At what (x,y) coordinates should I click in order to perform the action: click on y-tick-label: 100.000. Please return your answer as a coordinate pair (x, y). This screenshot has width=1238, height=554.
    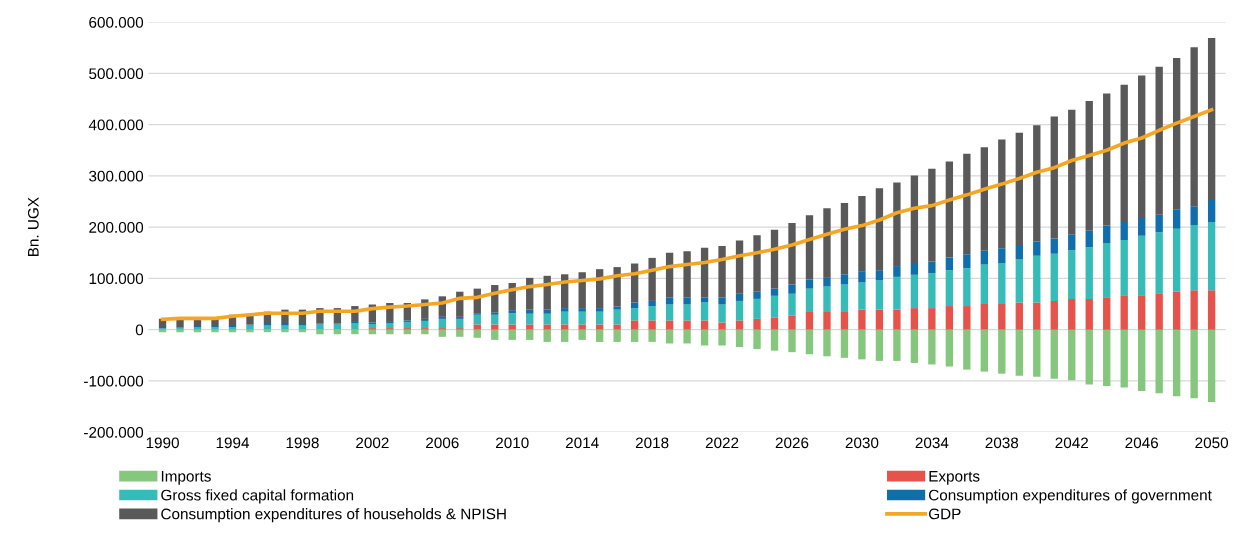
    Looking at the image, I should click on (116, 279).